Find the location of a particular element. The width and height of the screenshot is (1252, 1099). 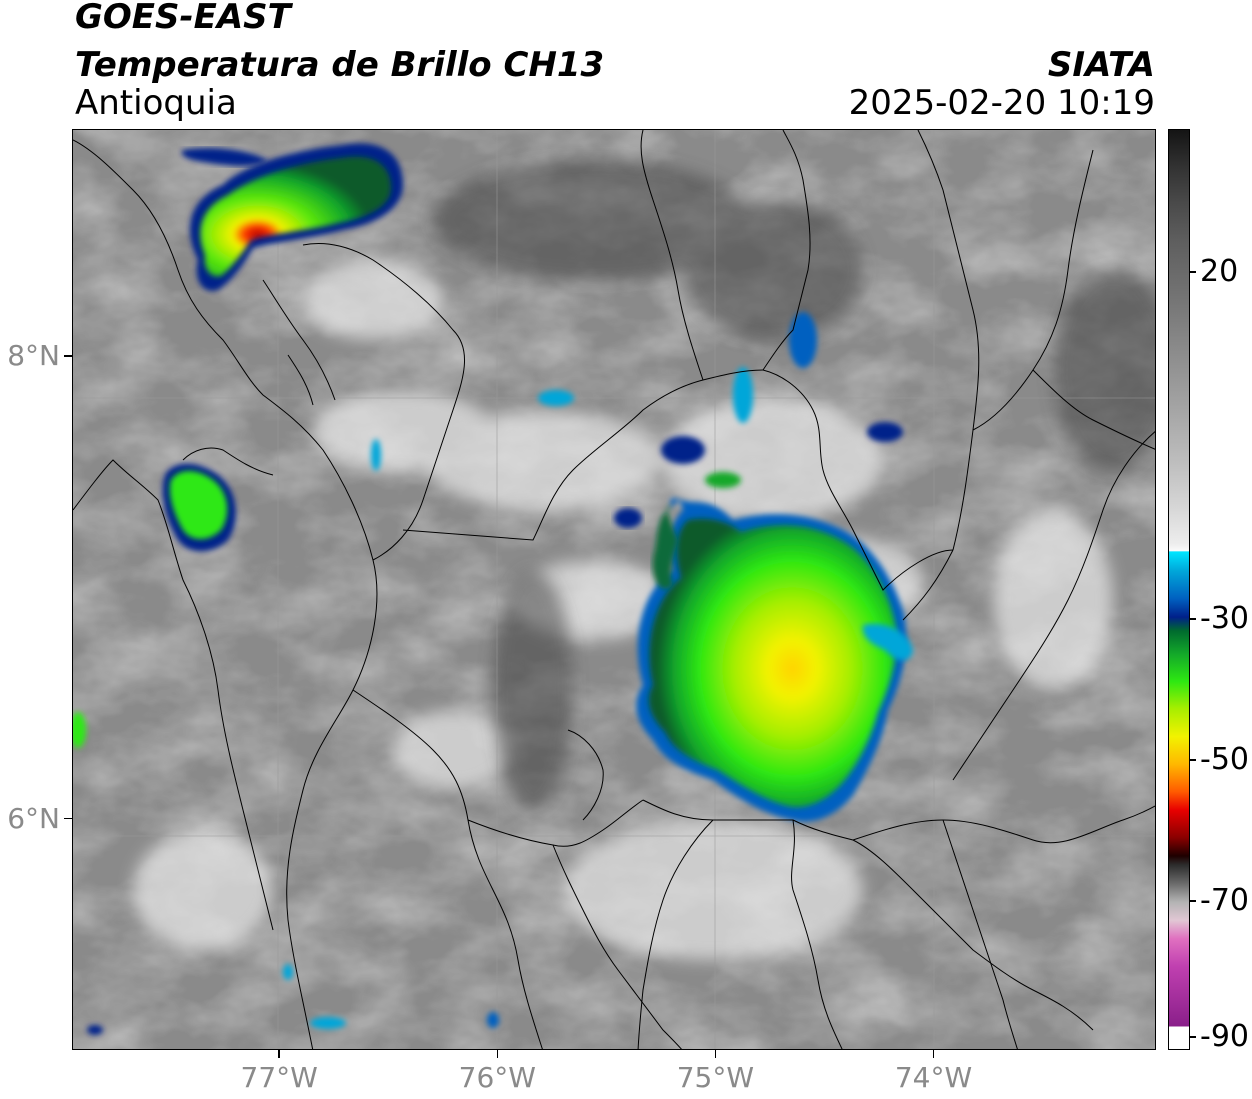

lat-tick-label: 6°N is located at coordinates (33, 818).